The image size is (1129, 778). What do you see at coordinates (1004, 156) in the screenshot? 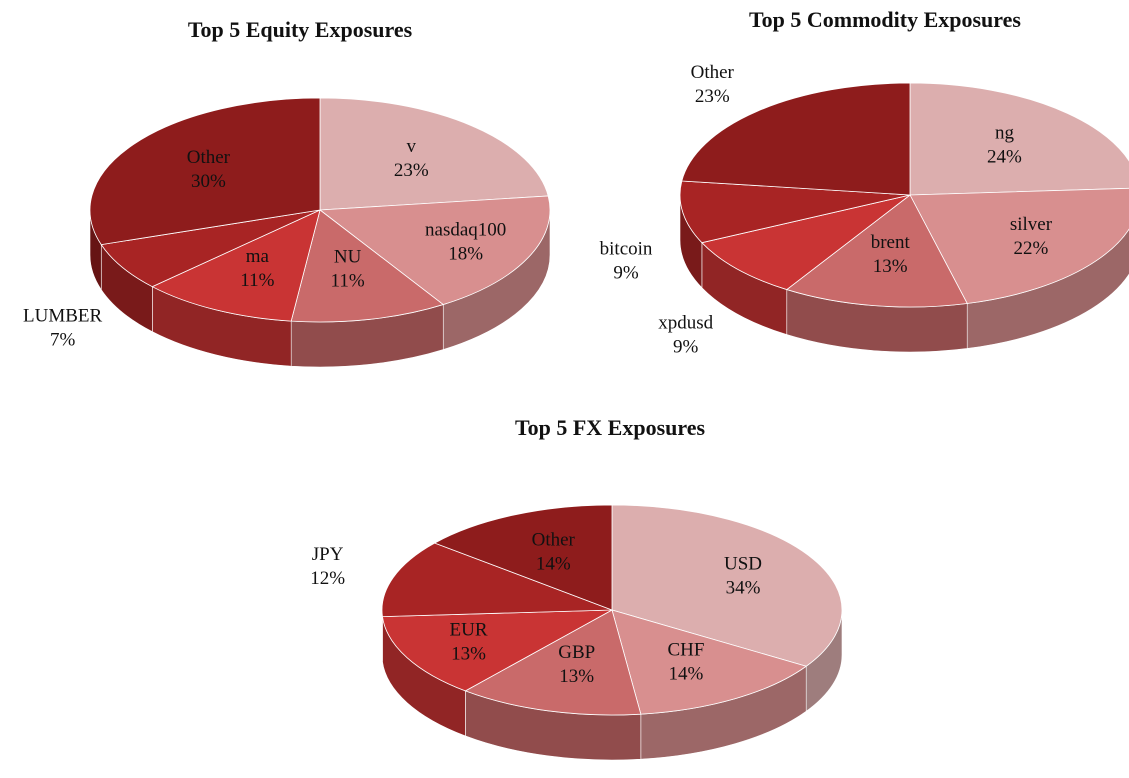
I see `slice-value-label: 24%` at bounding box center [1004, 156].